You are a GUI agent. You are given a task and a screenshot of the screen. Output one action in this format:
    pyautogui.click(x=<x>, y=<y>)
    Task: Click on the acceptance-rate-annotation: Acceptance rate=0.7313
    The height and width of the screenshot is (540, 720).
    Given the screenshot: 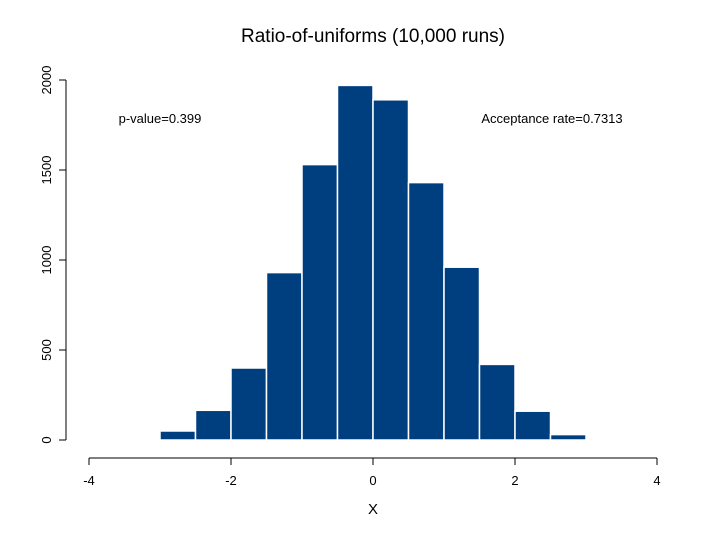 What is the action you would take?
    pyautogui.click(x=551, y=118)
    